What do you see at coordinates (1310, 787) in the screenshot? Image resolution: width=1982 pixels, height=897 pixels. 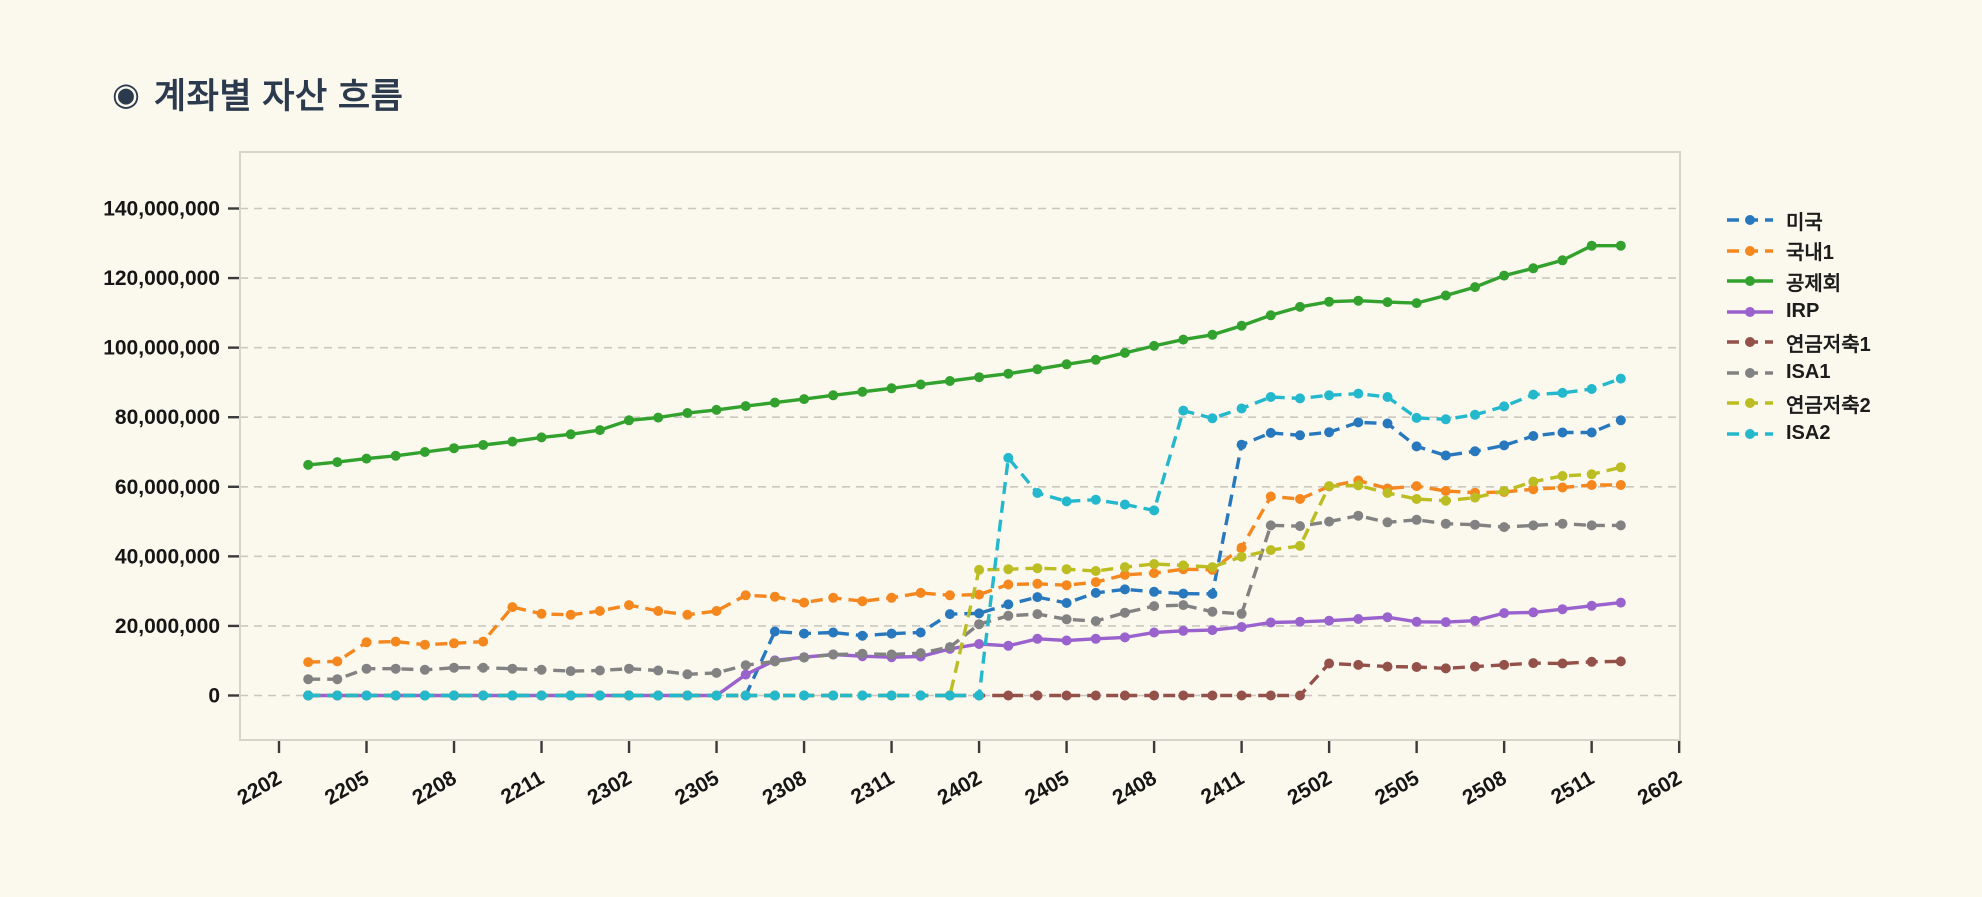 I see `x-axis-tick-label: 2502` at bounding box center [1310, 787].